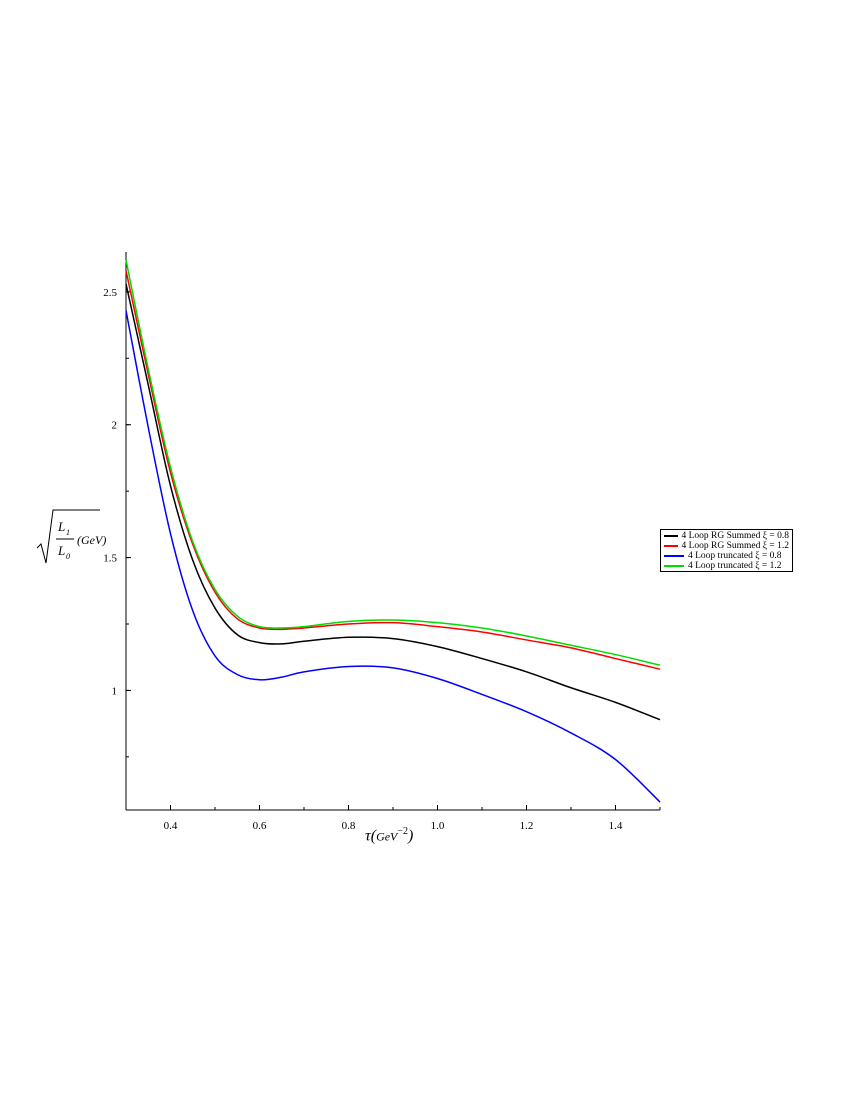 The height and width of the screenshot is (1100, 850). Describe the element at coordinates (115, 691) in the screenshot. I see `y-tick-label: 1` at that location.